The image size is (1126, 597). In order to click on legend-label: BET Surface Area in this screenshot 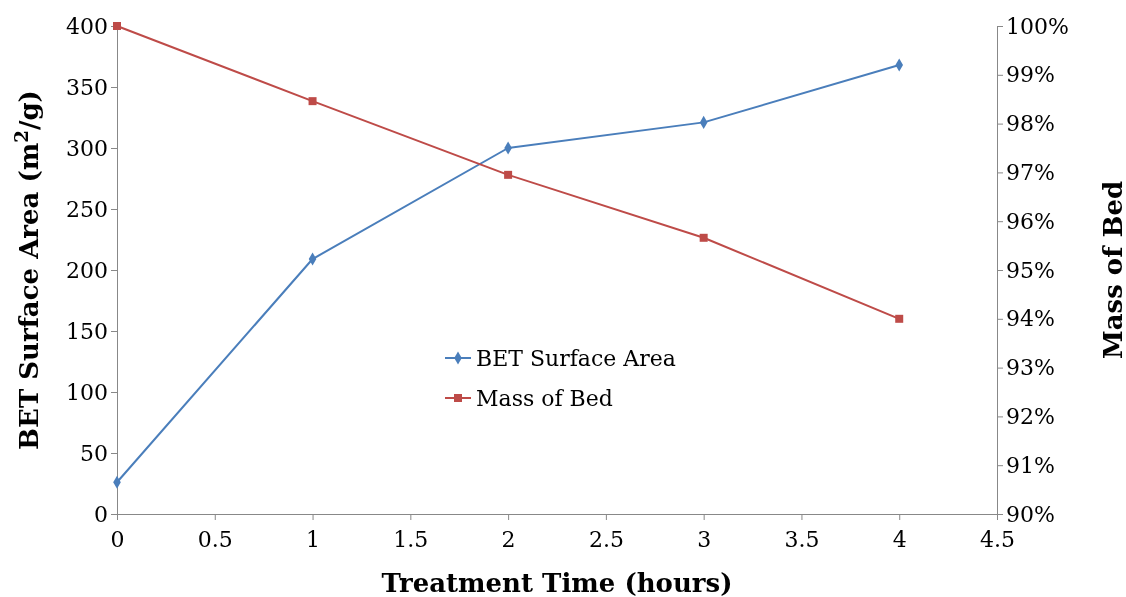, I will do `click(576, 358)`.